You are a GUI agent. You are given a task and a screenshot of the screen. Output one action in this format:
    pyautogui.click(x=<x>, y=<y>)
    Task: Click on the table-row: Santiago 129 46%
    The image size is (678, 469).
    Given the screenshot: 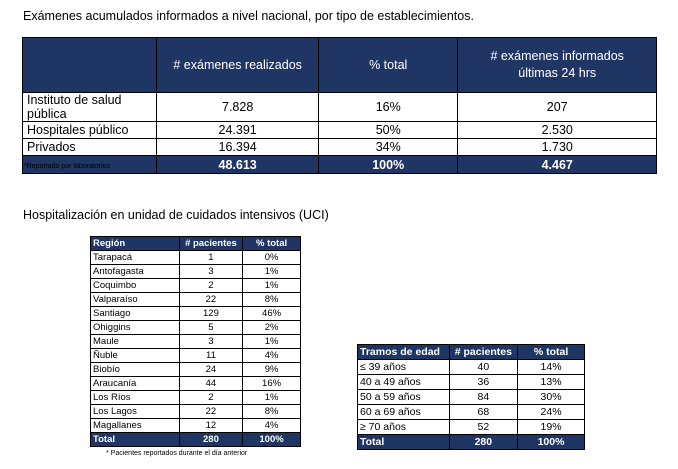 What is the action you would take?
    pyautogui.click(x=195, y=313)
    